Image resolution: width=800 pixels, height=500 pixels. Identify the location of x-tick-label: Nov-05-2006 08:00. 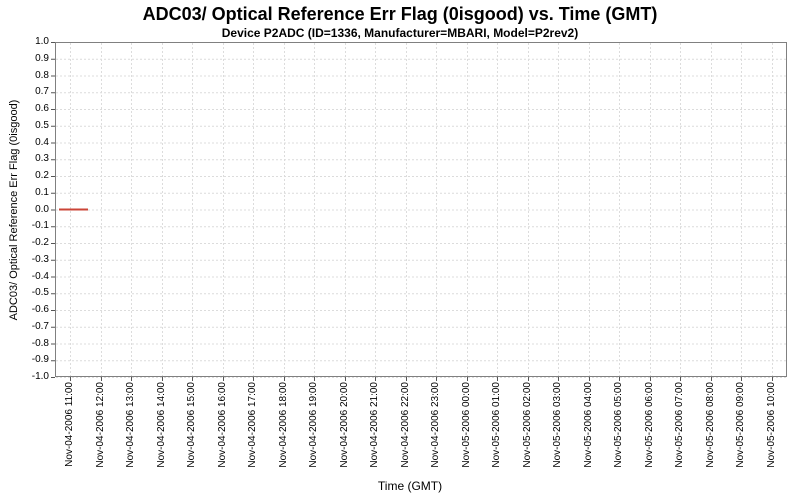
(710, 425).